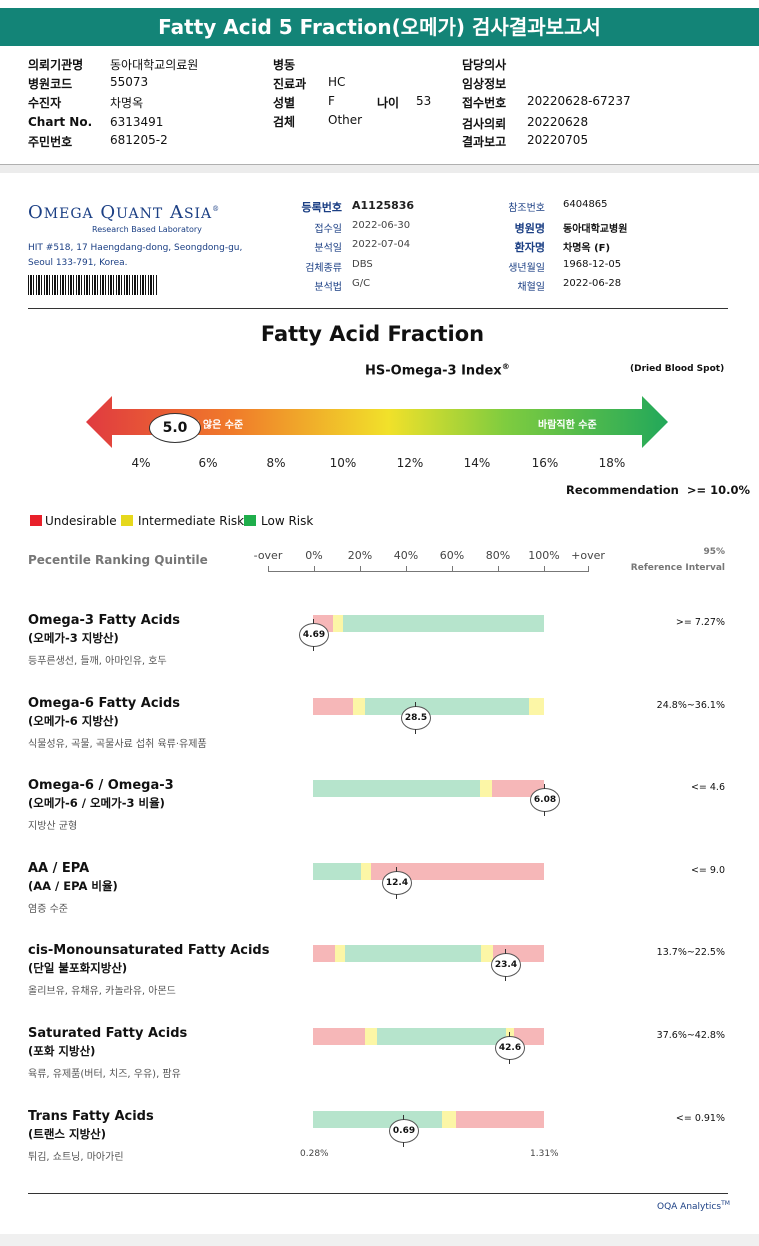  What do you see at coordinates (337, 82) in the screenshot?
I see `field-value: HC` at bounding box center [337, 82].